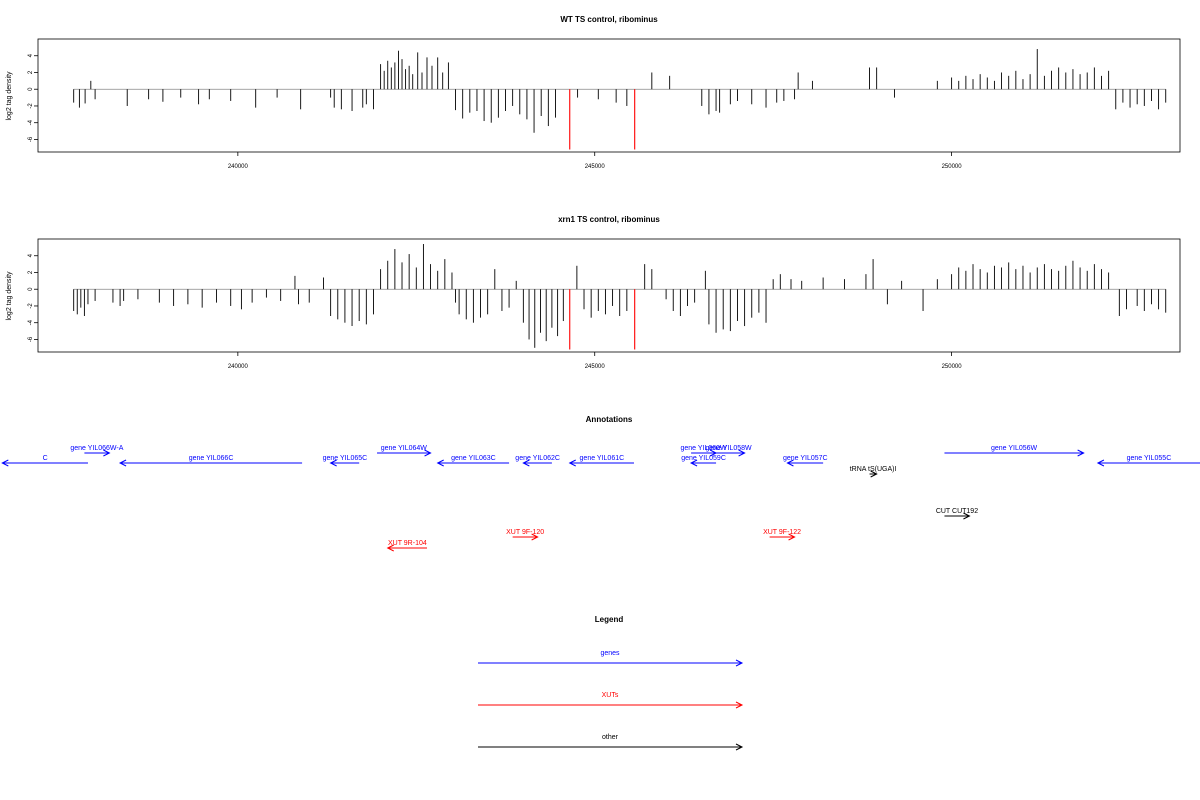  I want to click on xrn1-bars, so click(620, 297).